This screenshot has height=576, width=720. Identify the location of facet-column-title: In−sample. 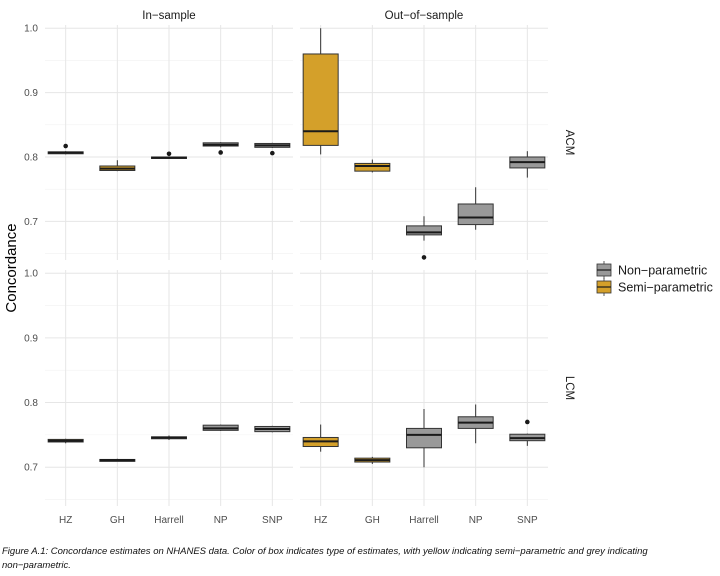
(168, 16).